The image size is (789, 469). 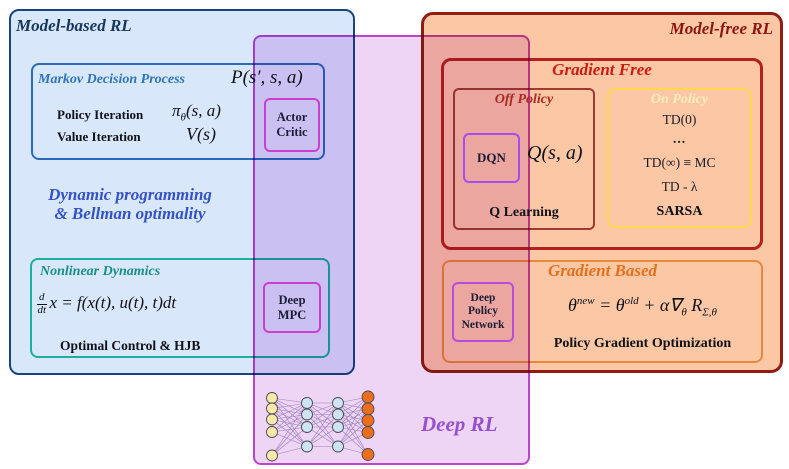 I want to click on pi-args: (s, a), so click(x=203, y=110).